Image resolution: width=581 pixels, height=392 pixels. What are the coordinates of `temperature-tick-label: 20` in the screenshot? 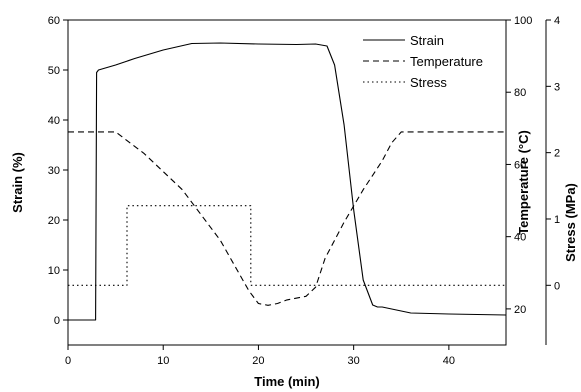 It's located at (520, 310).